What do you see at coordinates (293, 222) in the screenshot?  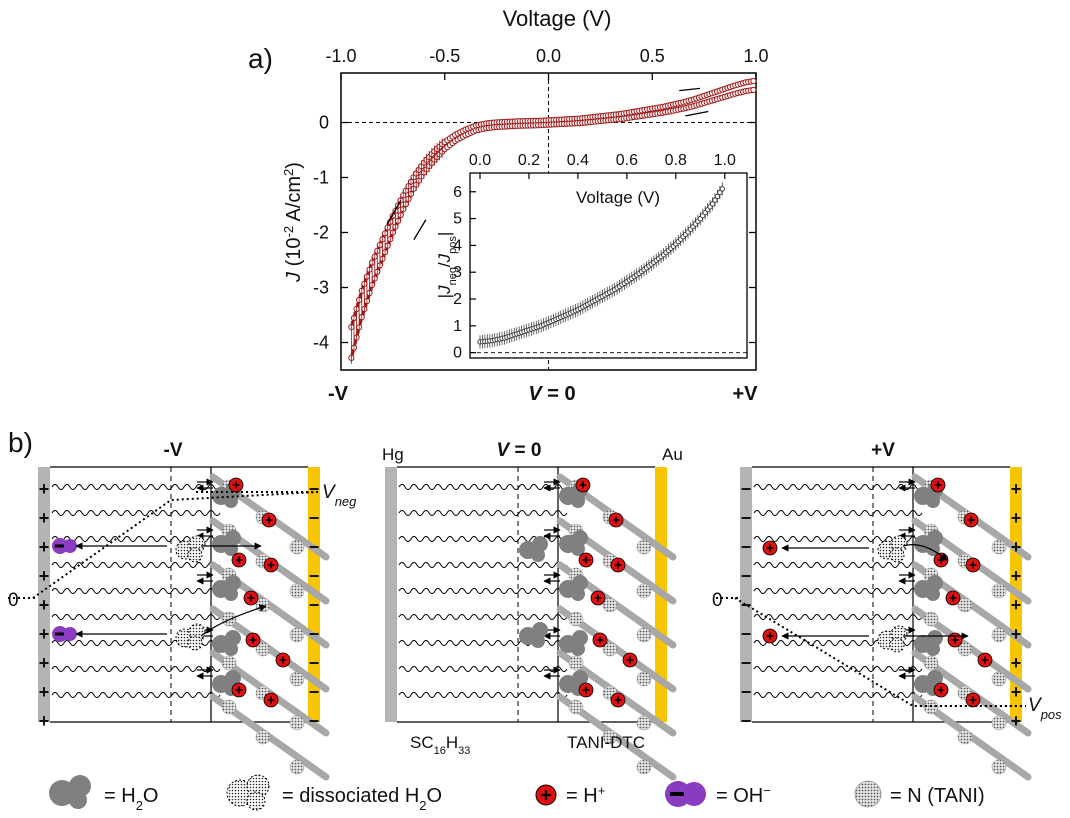 I see `y-axis-label: J (10-2 A/cm2)` at bounding box center [293, 222].